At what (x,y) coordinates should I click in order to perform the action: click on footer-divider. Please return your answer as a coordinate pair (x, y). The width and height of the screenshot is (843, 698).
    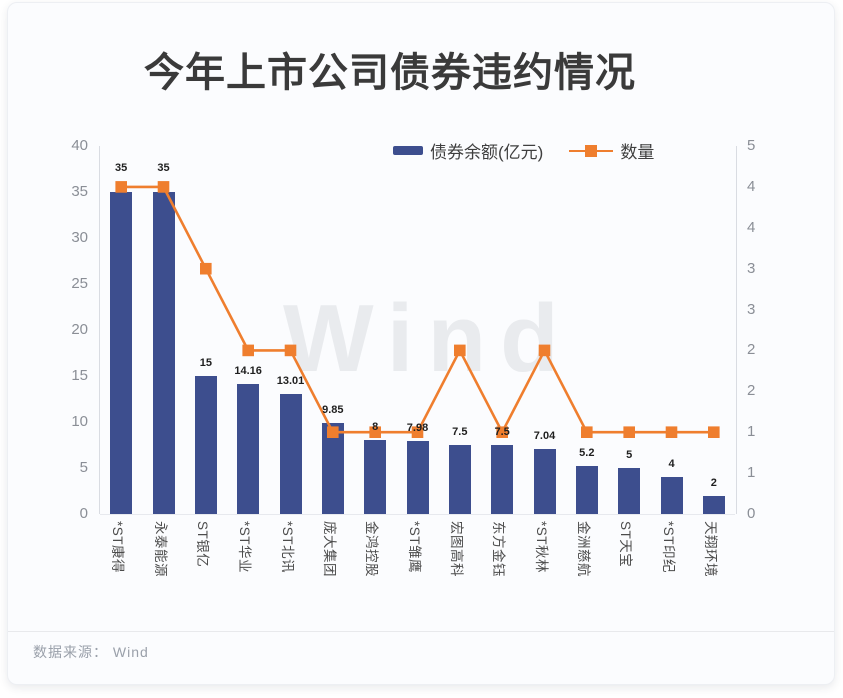
    Looking at the image, I should click on (421, 631).